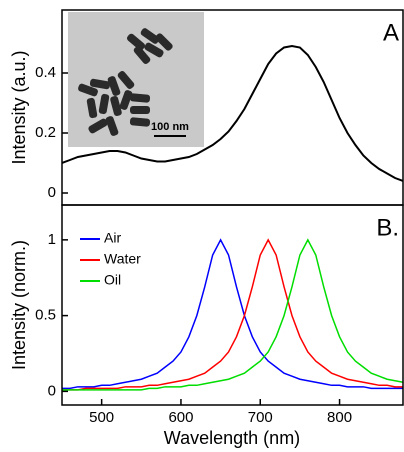 Image resolution: width=404 pixels, height=452 pixels. What do you see at coordinates (112, 238) in the screenshot?
I see `legend-label: Air` at bounding box center [112, 238].